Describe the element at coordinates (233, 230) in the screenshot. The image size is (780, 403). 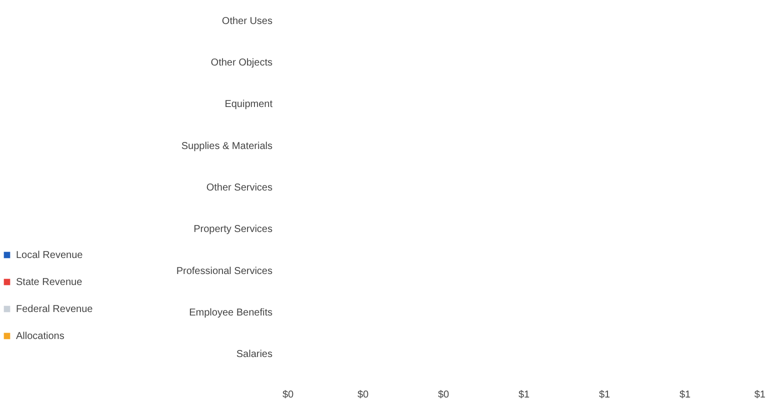
I see `y-tick-label: Property Services` at that location.